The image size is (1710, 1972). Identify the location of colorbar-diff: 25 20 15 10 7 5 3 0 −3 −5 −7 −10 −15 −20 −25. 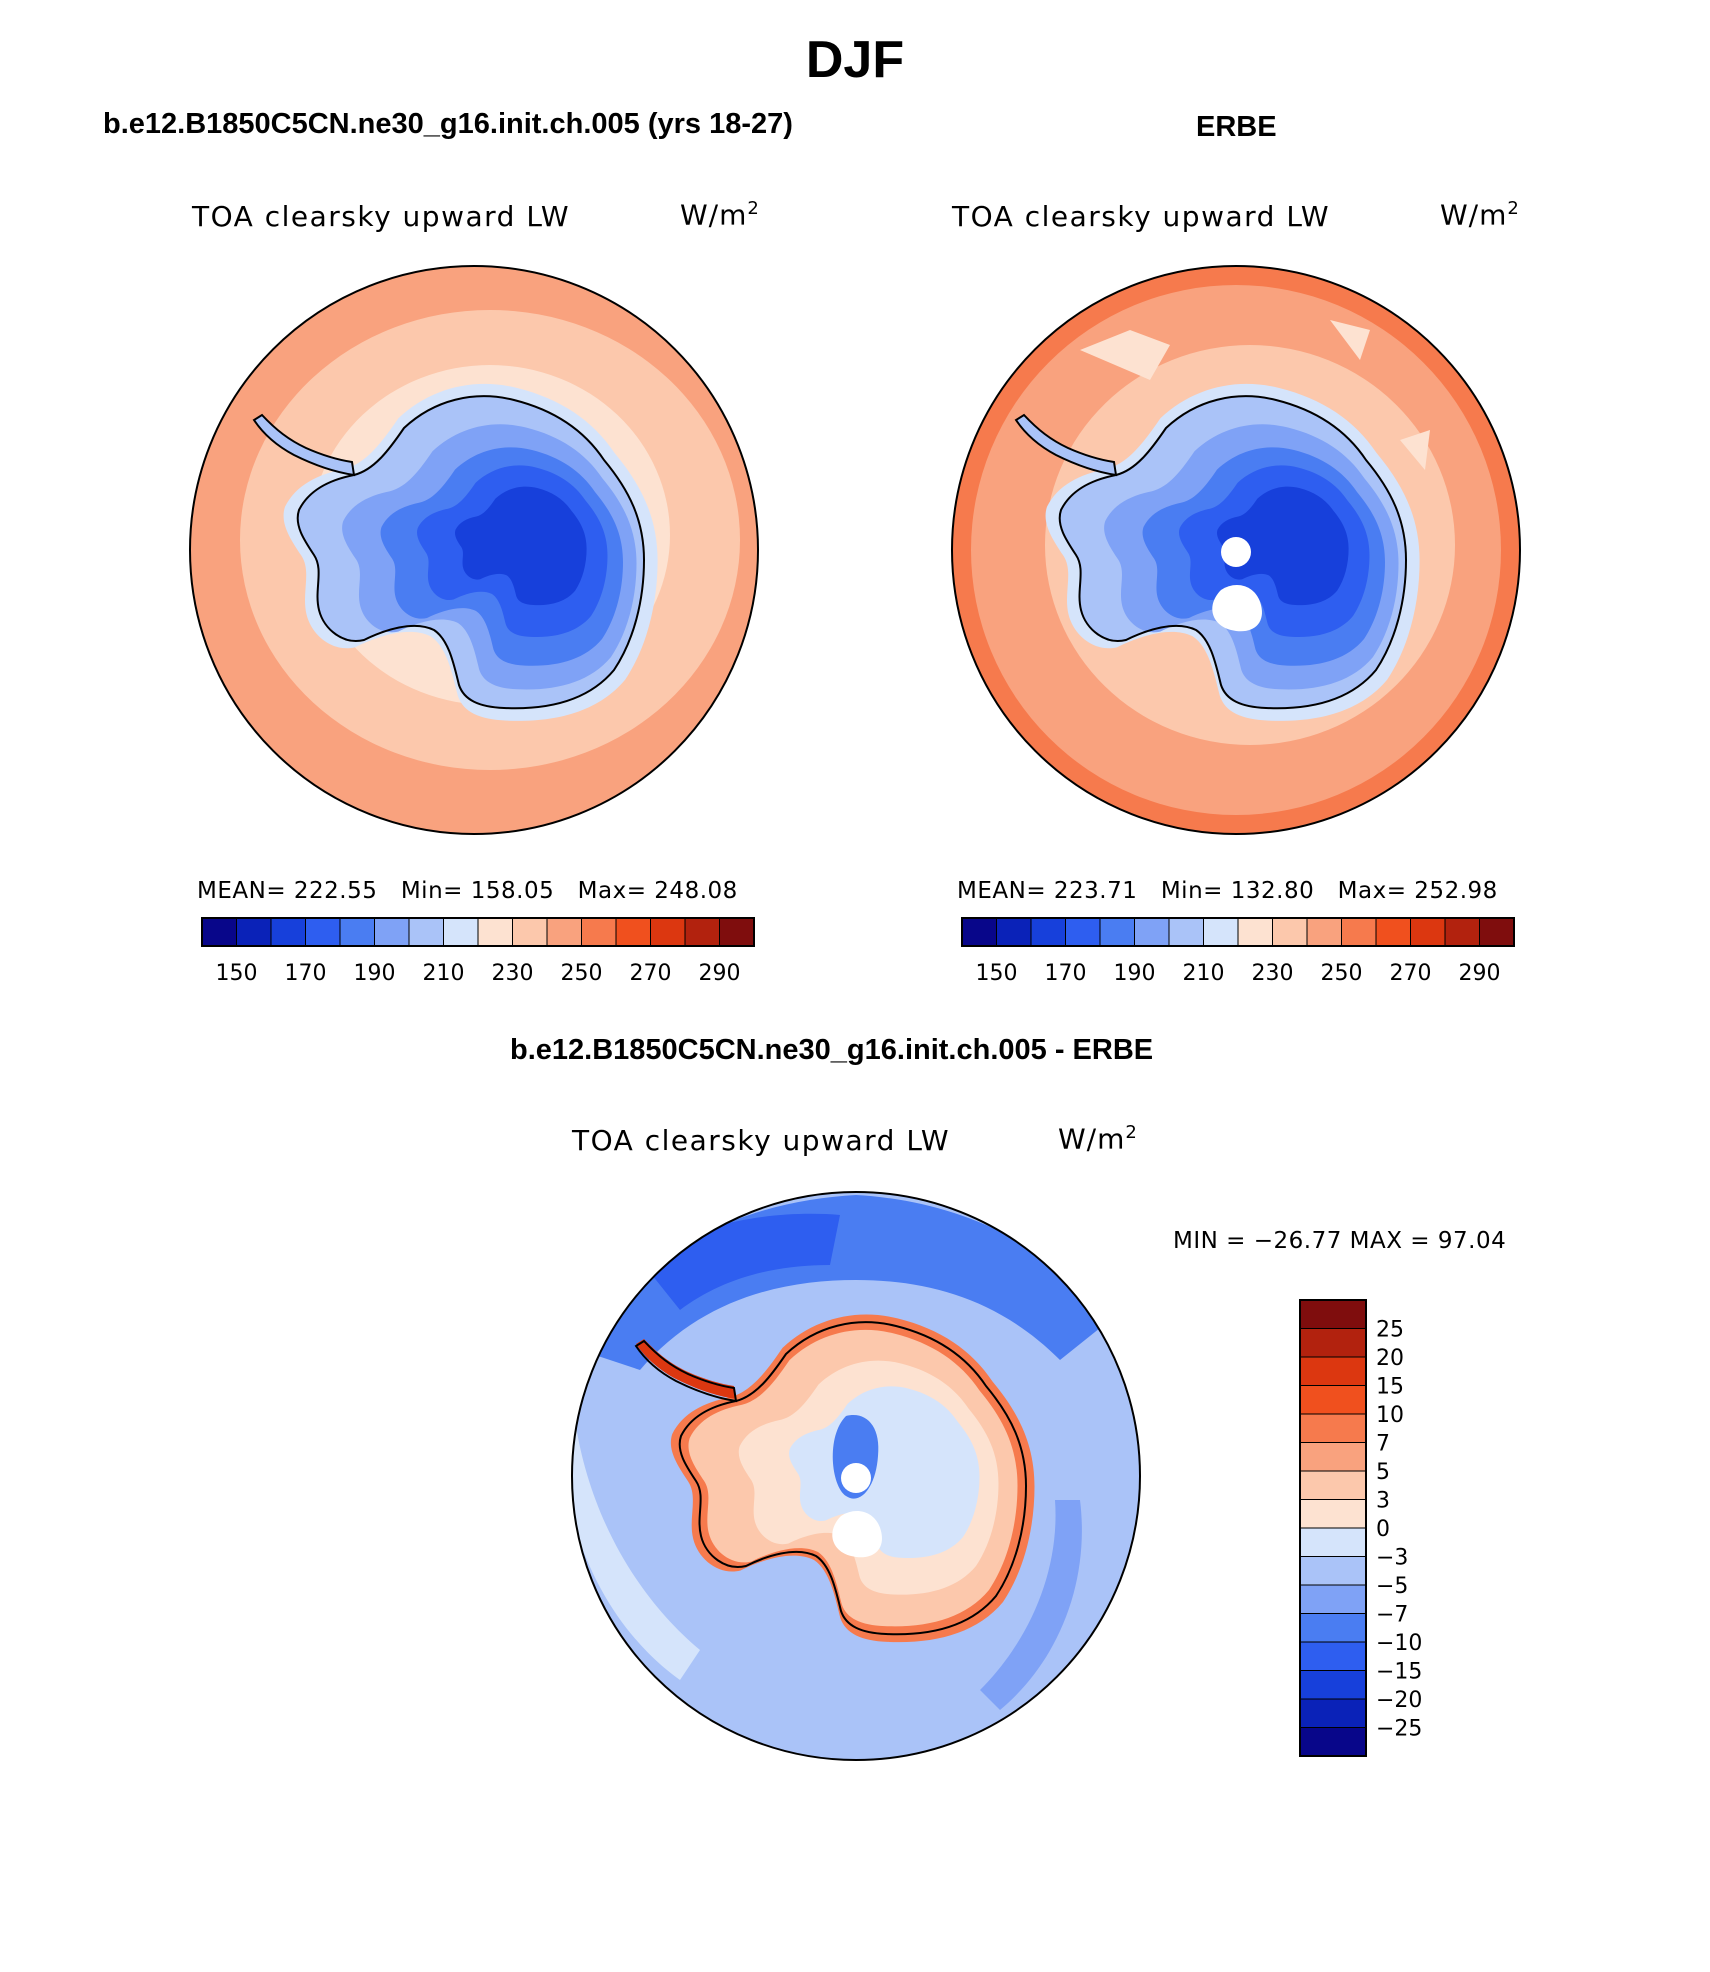
(1360, 1528).